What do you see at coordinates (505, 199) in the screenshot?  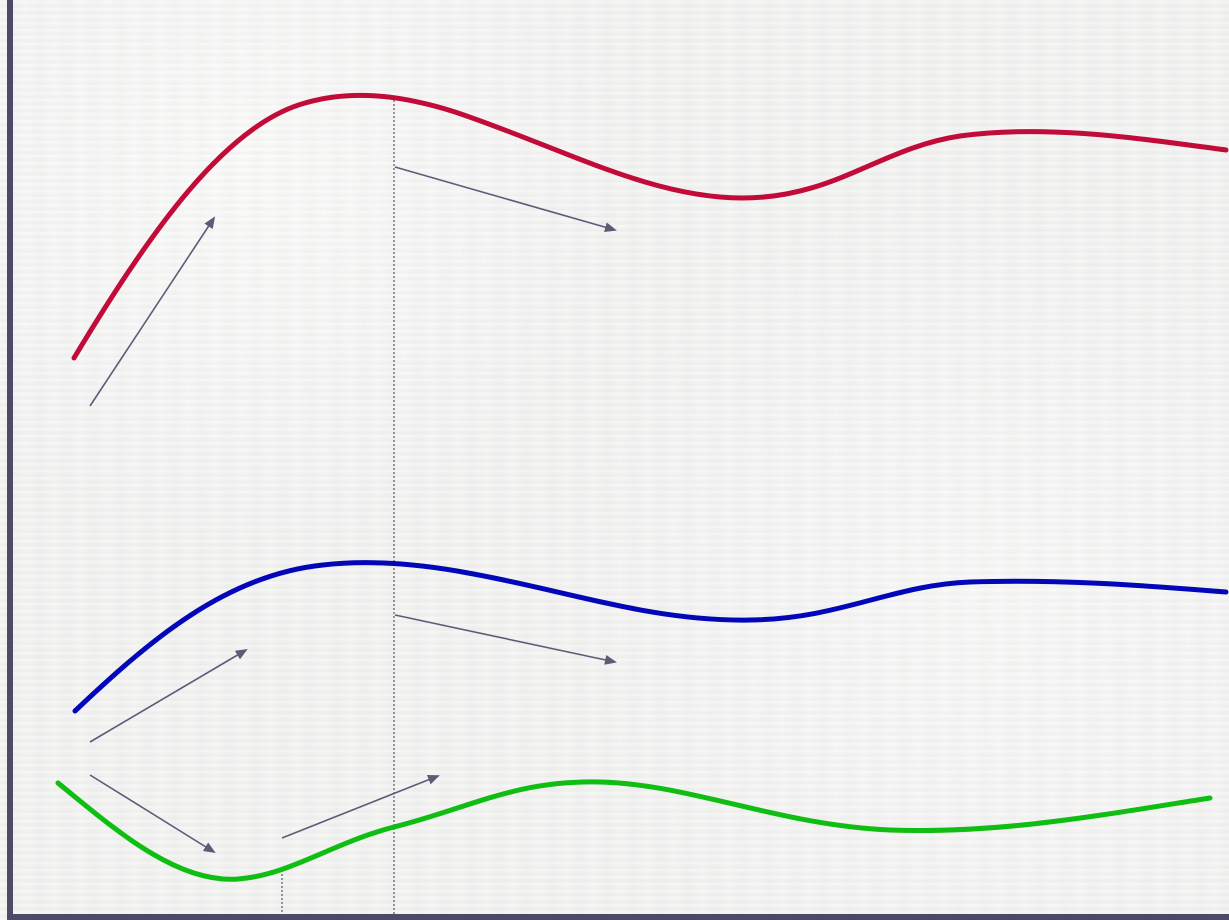 I see `red-decline-arrow` at bounding box center [505, 199].